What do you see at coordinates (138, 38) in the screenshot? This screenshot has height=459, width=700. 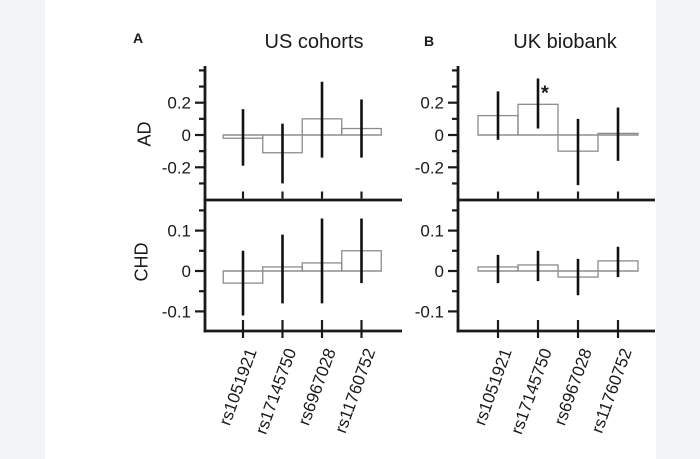 I see `panel-label-a: A` at bounding box center [138, 38].